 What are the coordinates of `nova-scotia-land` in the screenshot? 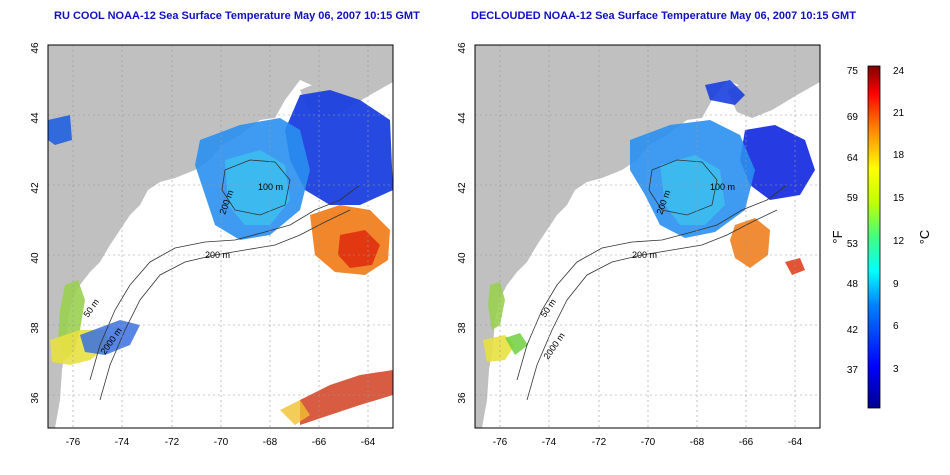 It's located at (773, 89).